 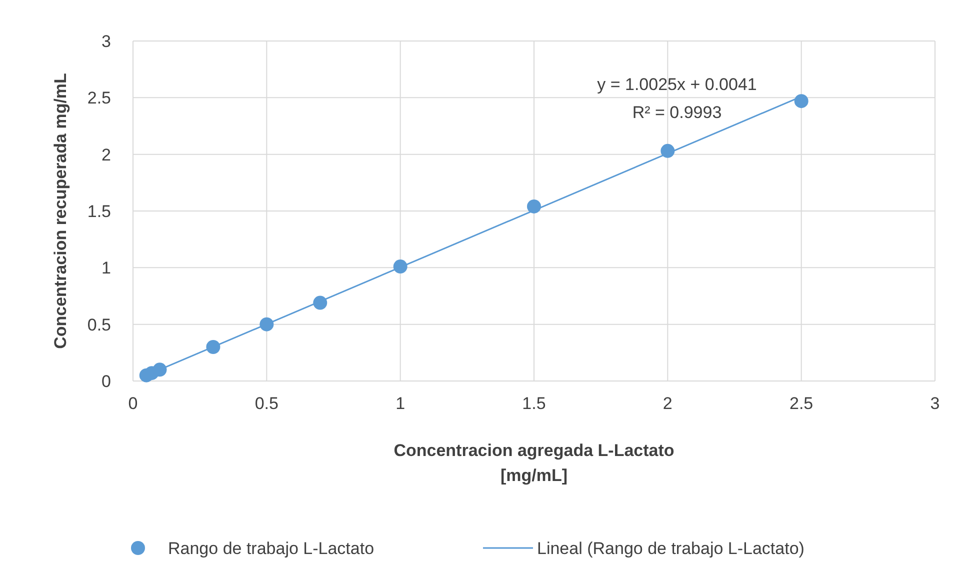 What do you see at coordinates (677, 84) in the screenshot?
I see `annotation: y = 1.0025x + 0.0041` at bounding box center [677, 84].